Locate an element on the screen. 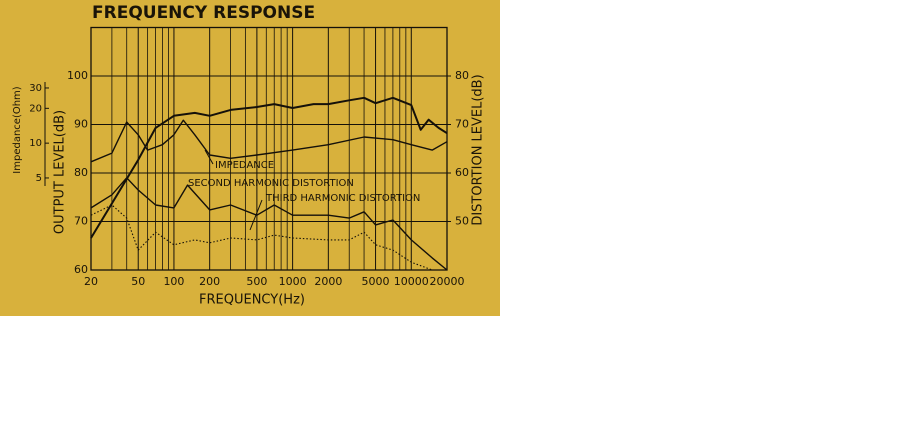 This screenshot has height=443, width=900. y-axis-label: OUTPUT LEVEL(dB) is located at coordinates (60, 172).